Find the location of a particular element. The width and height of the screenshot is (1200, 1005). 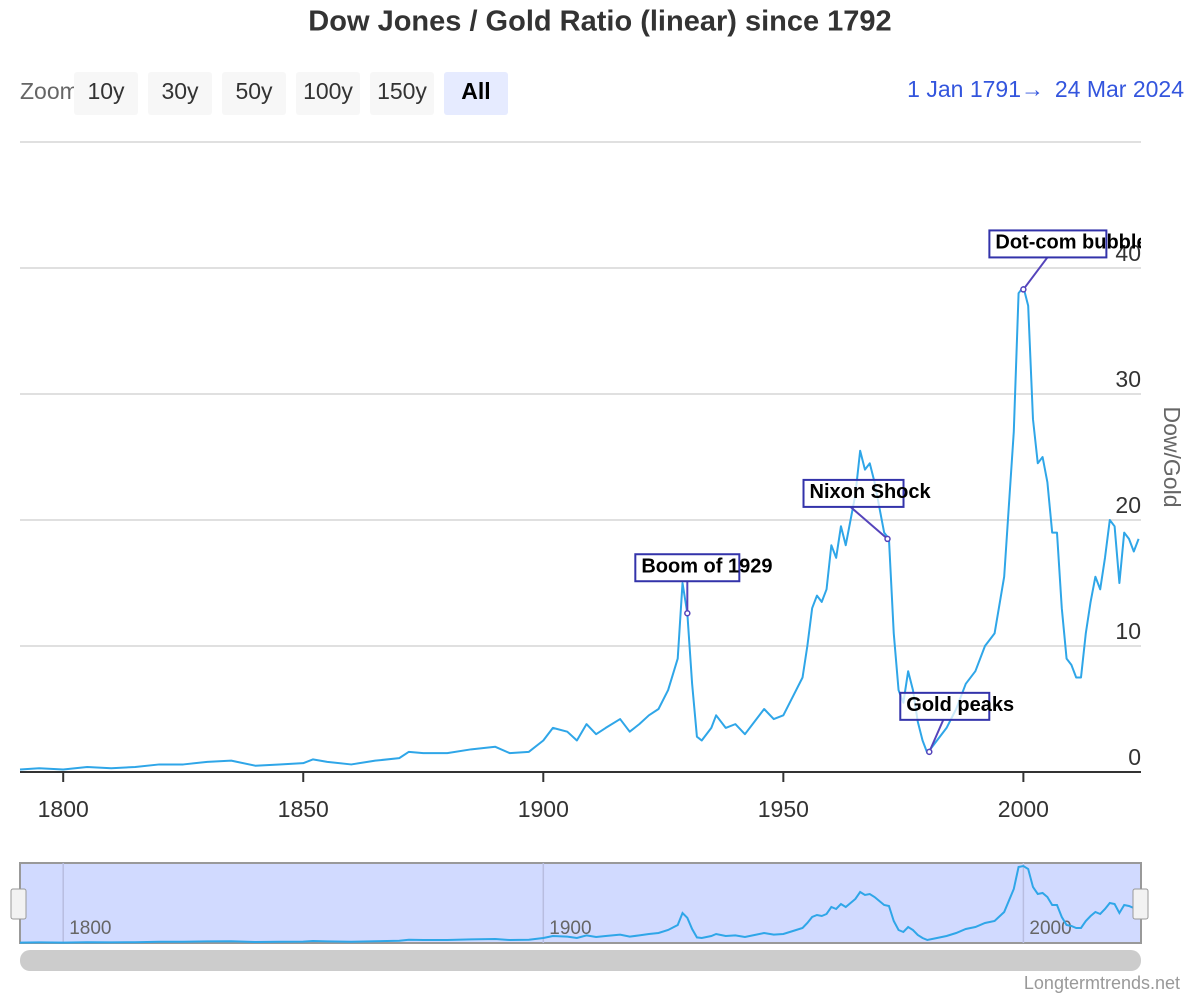

navigator-tick-label: 1900 is located at coordinates (570, 928).